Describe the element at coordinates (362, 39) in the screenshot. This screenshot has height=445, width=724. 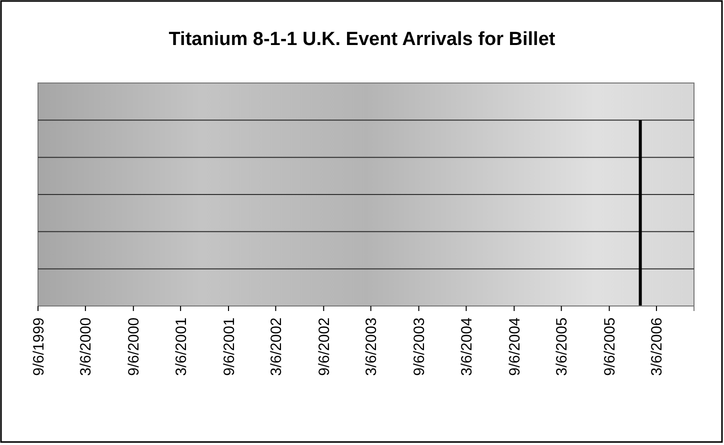
I see `chart-title: Titanium 8-1-1 U.K. Event Arrivals for Billet` at that location.